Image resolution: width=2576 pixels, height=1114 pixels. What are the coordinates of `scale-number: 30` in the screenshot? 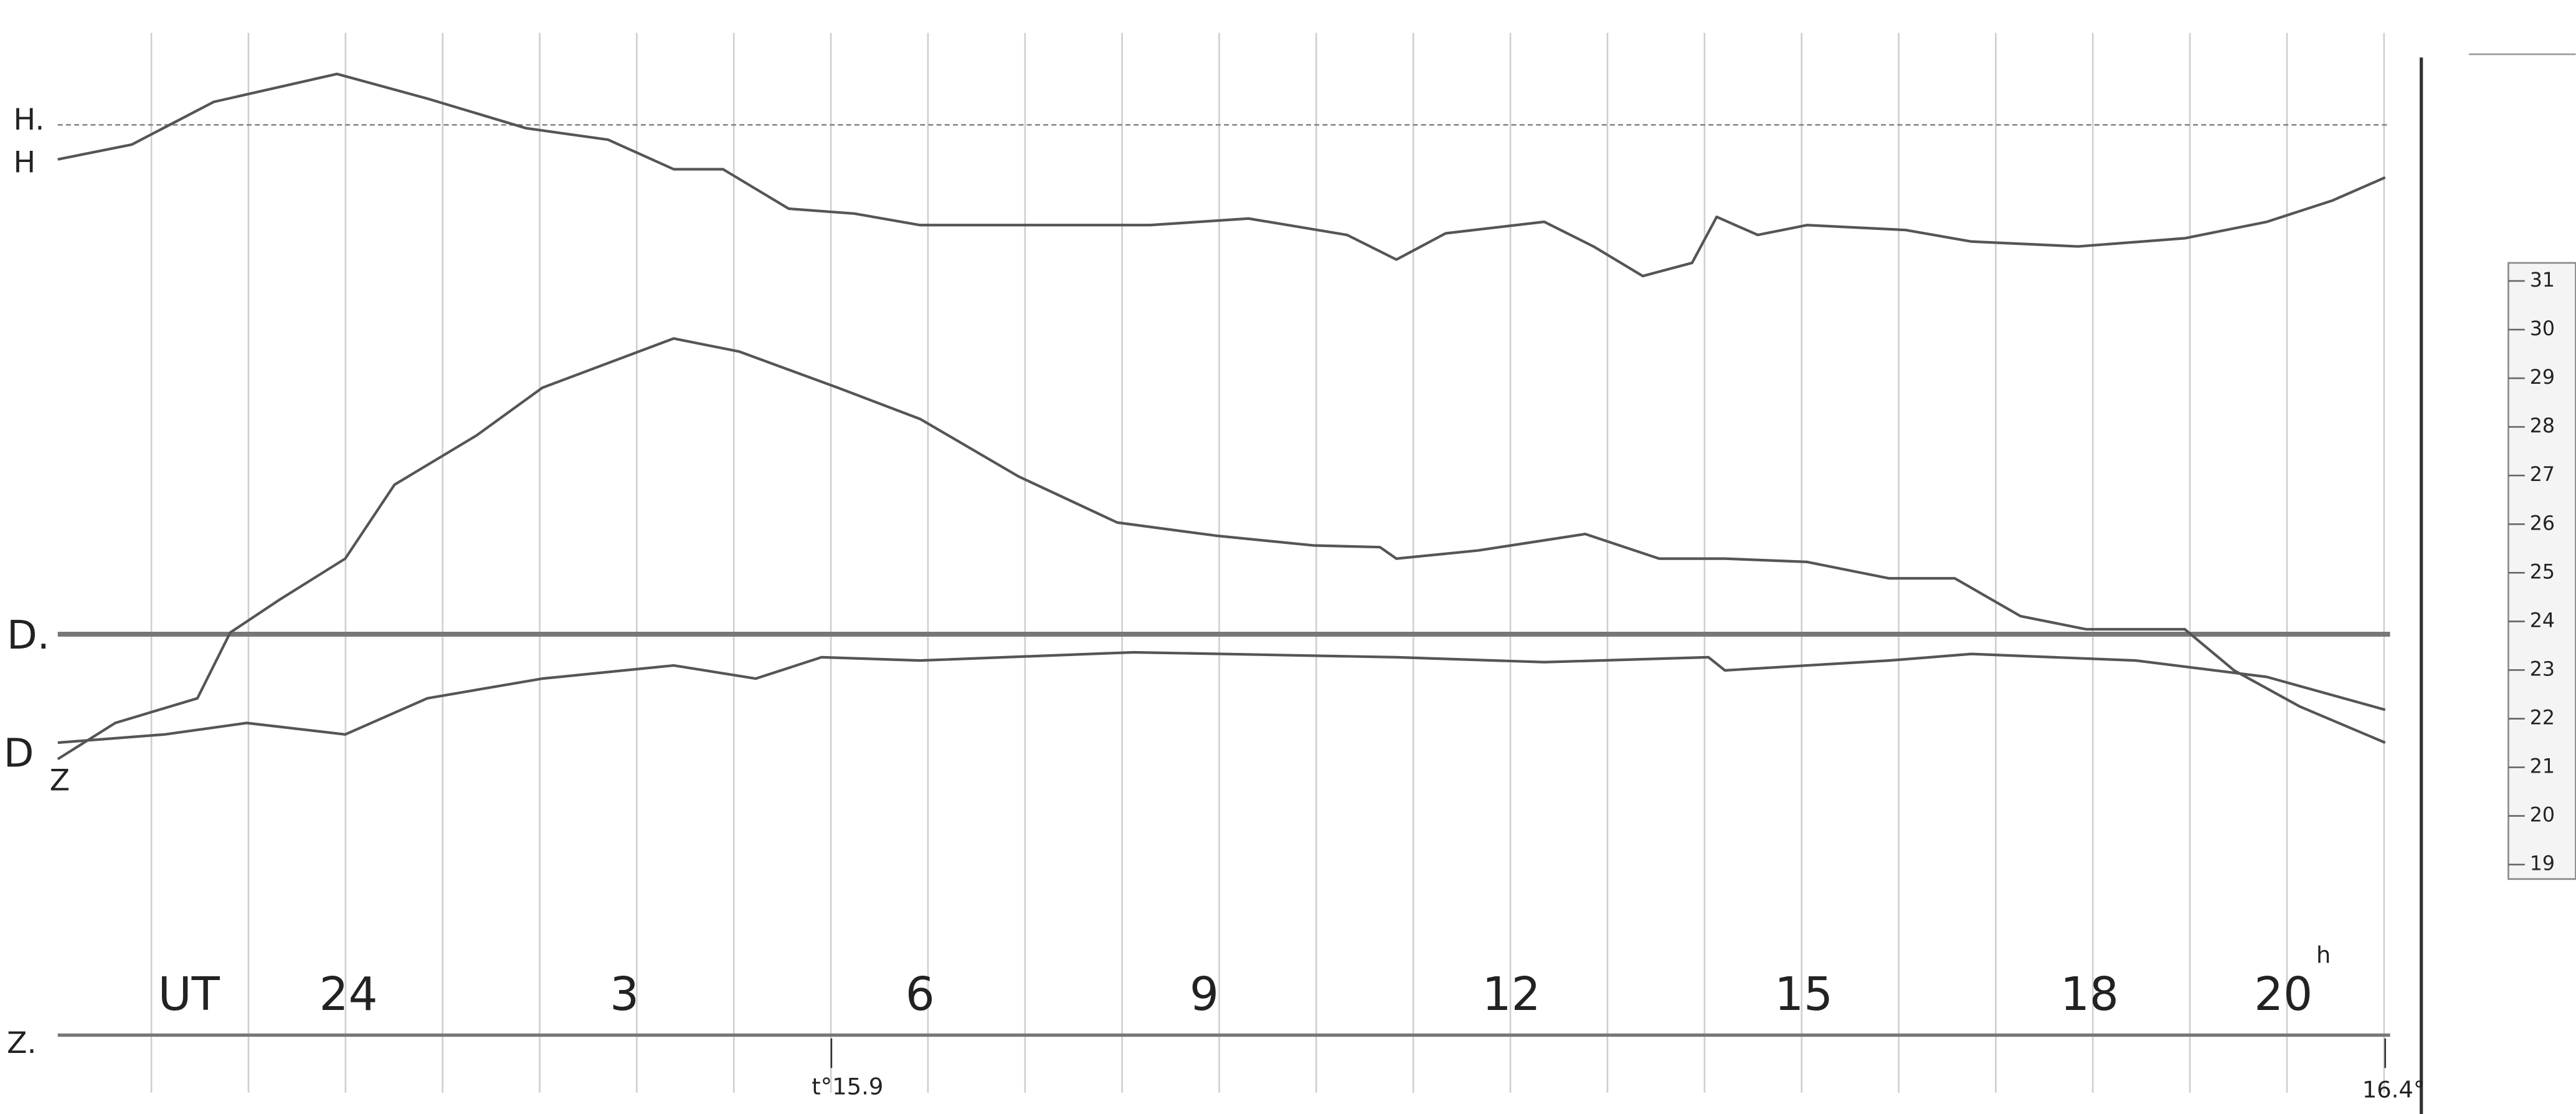 It's located at (2543, 329).